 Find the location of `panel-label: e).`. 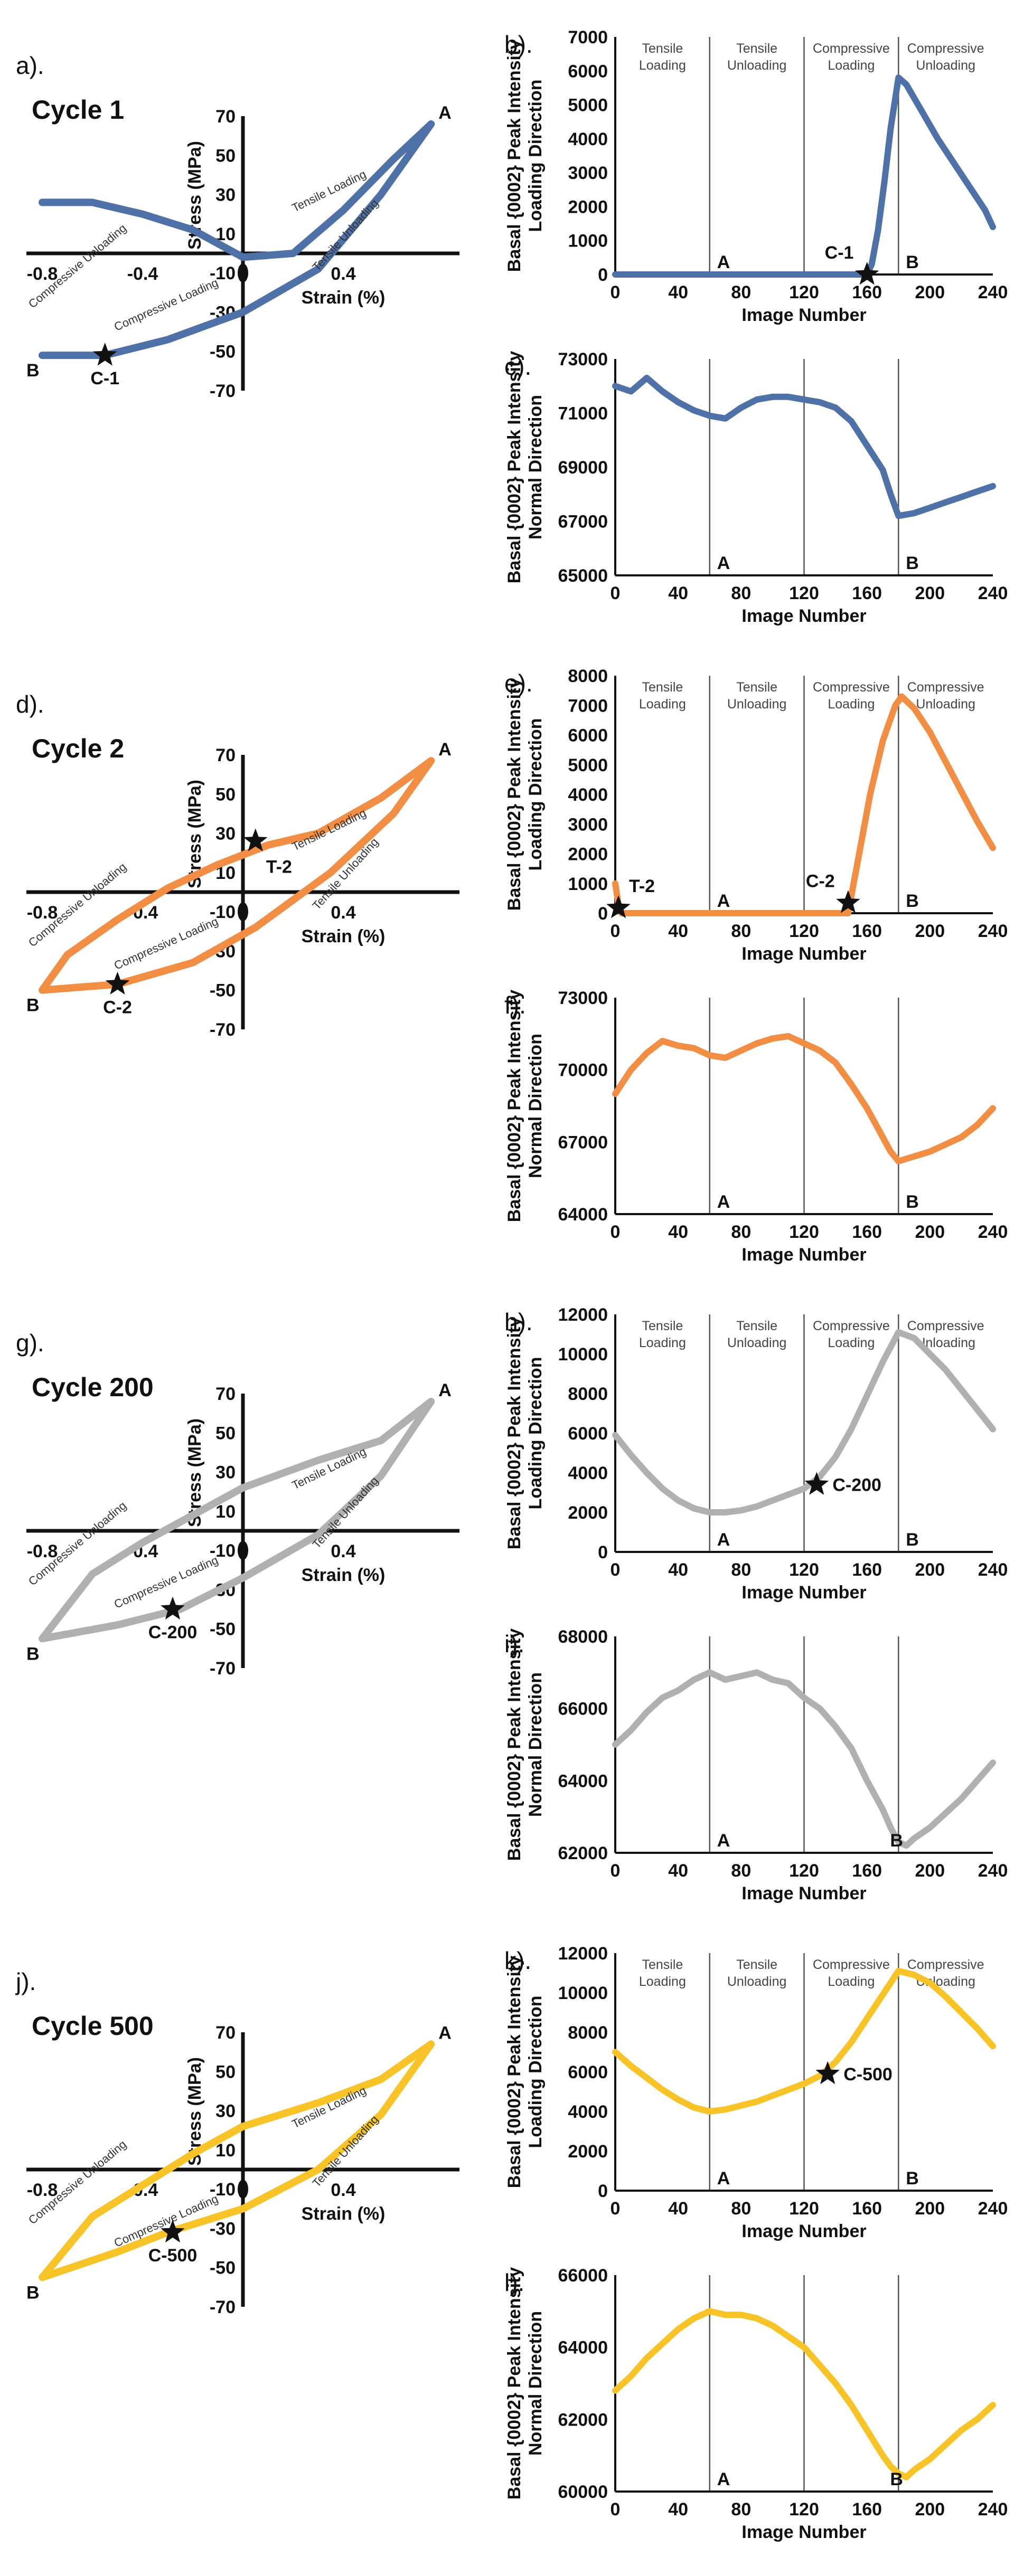

panel-label: e). is located at coordinates (518, 683).